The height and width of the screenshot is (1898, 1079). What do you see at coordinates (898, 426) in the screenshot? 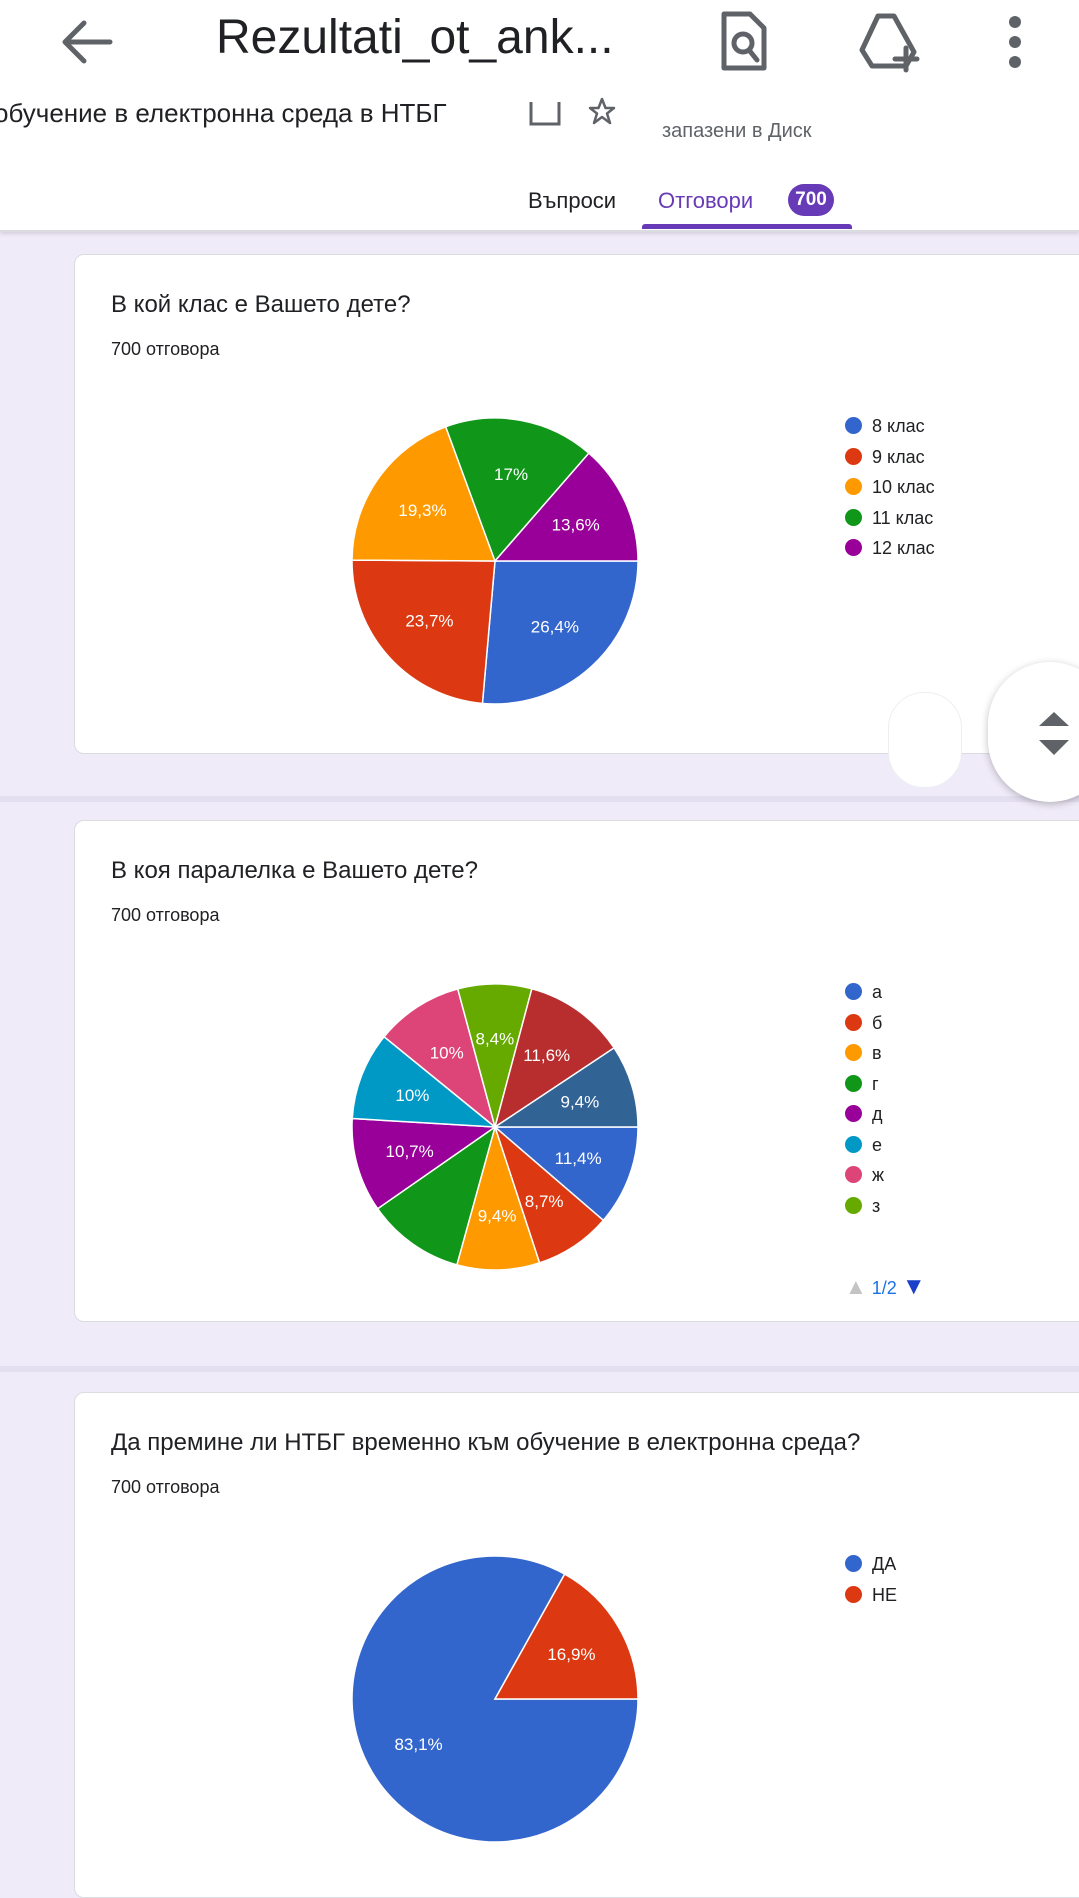
I see `legend-label: 8 клас` at bounding box center [898, 426].